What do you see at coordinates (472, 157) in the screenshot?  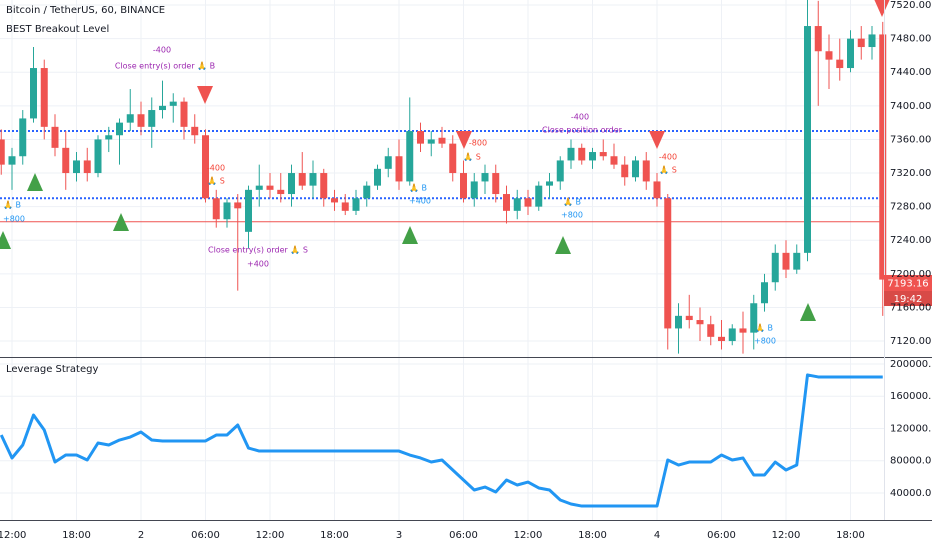 I see `order-label: 🙏 S` at bounding box center [472, 157].